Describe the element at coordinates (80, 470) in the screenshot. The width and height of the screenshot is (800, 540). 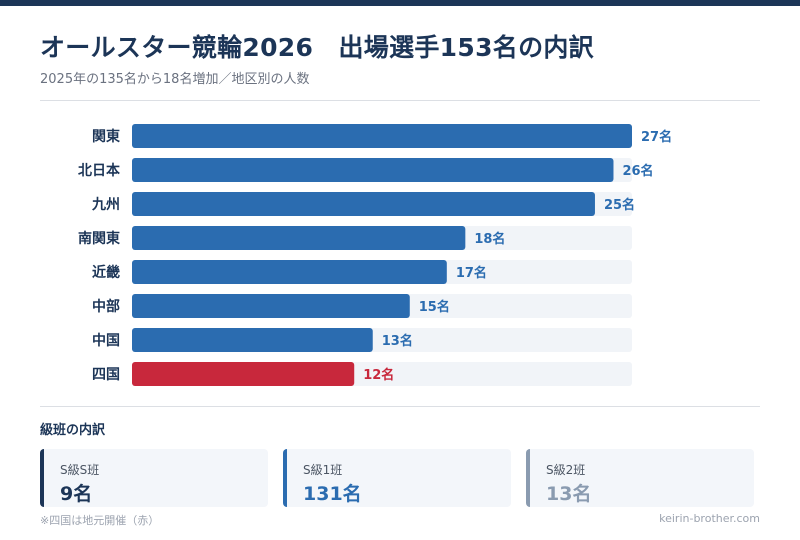
I see `card-label: S級S班` at that location.